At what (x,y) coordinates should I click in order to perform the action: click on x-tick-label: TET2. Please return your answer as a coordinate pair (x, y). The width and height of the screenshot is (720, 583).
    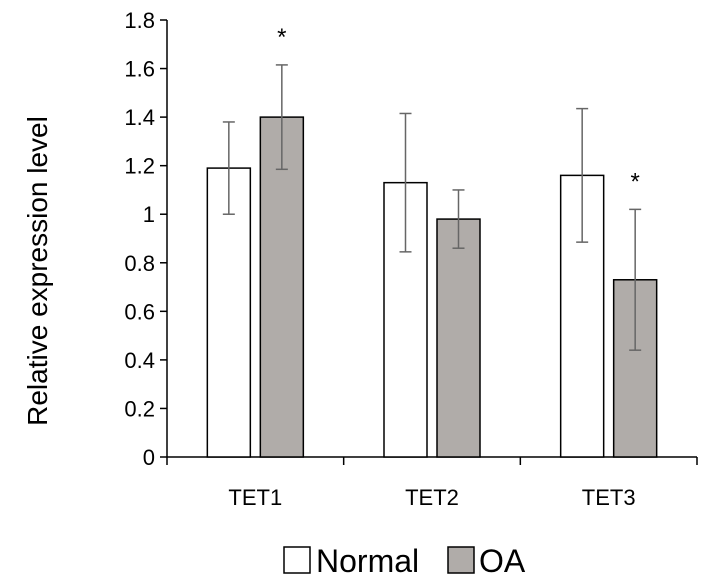
    Looking at the image, I should click on (432, 497).